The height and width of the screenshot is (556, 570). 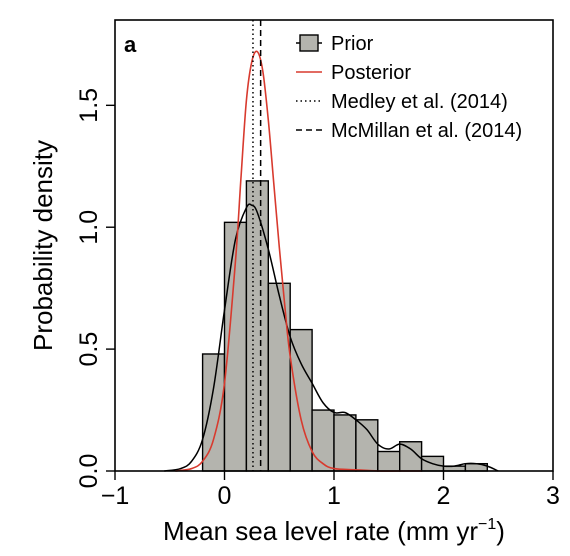 What do you see at coordinates (89, 471) in the screenshot?
I see `y-tick-label: 0.0` at bounding box center [89, 471].